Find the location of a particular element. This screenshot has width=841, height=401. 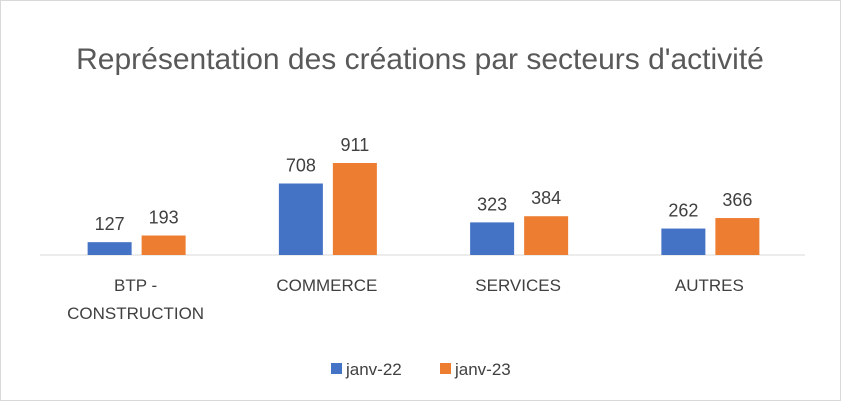

x-tick-label: BTP - CONSTRUCTION is located at coordinates (136, 299).